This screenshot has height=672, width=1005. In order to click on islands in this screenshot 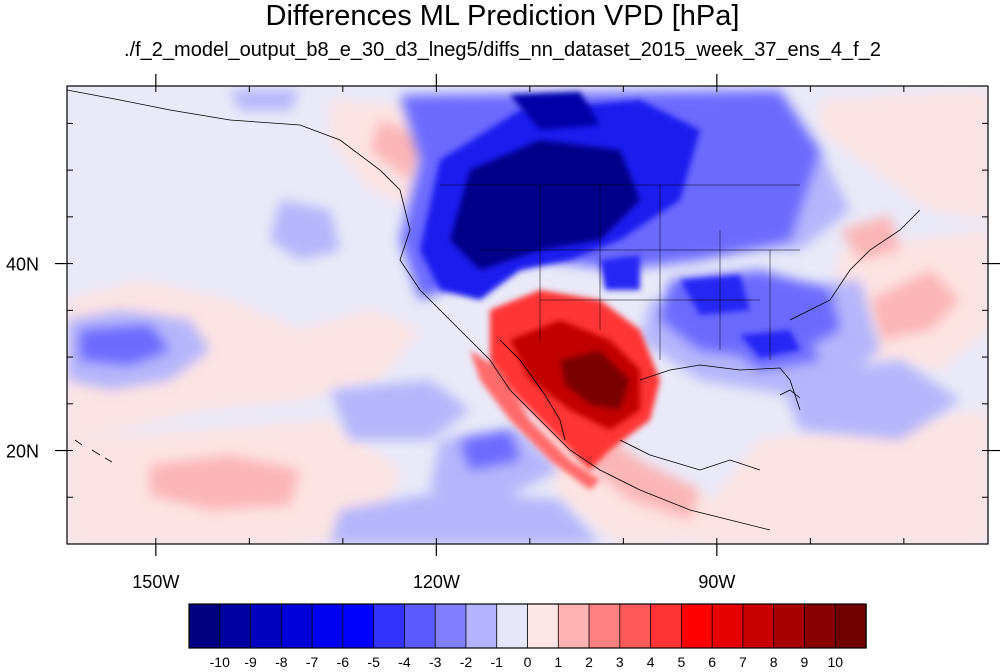, I will do `click(437, 426)`.